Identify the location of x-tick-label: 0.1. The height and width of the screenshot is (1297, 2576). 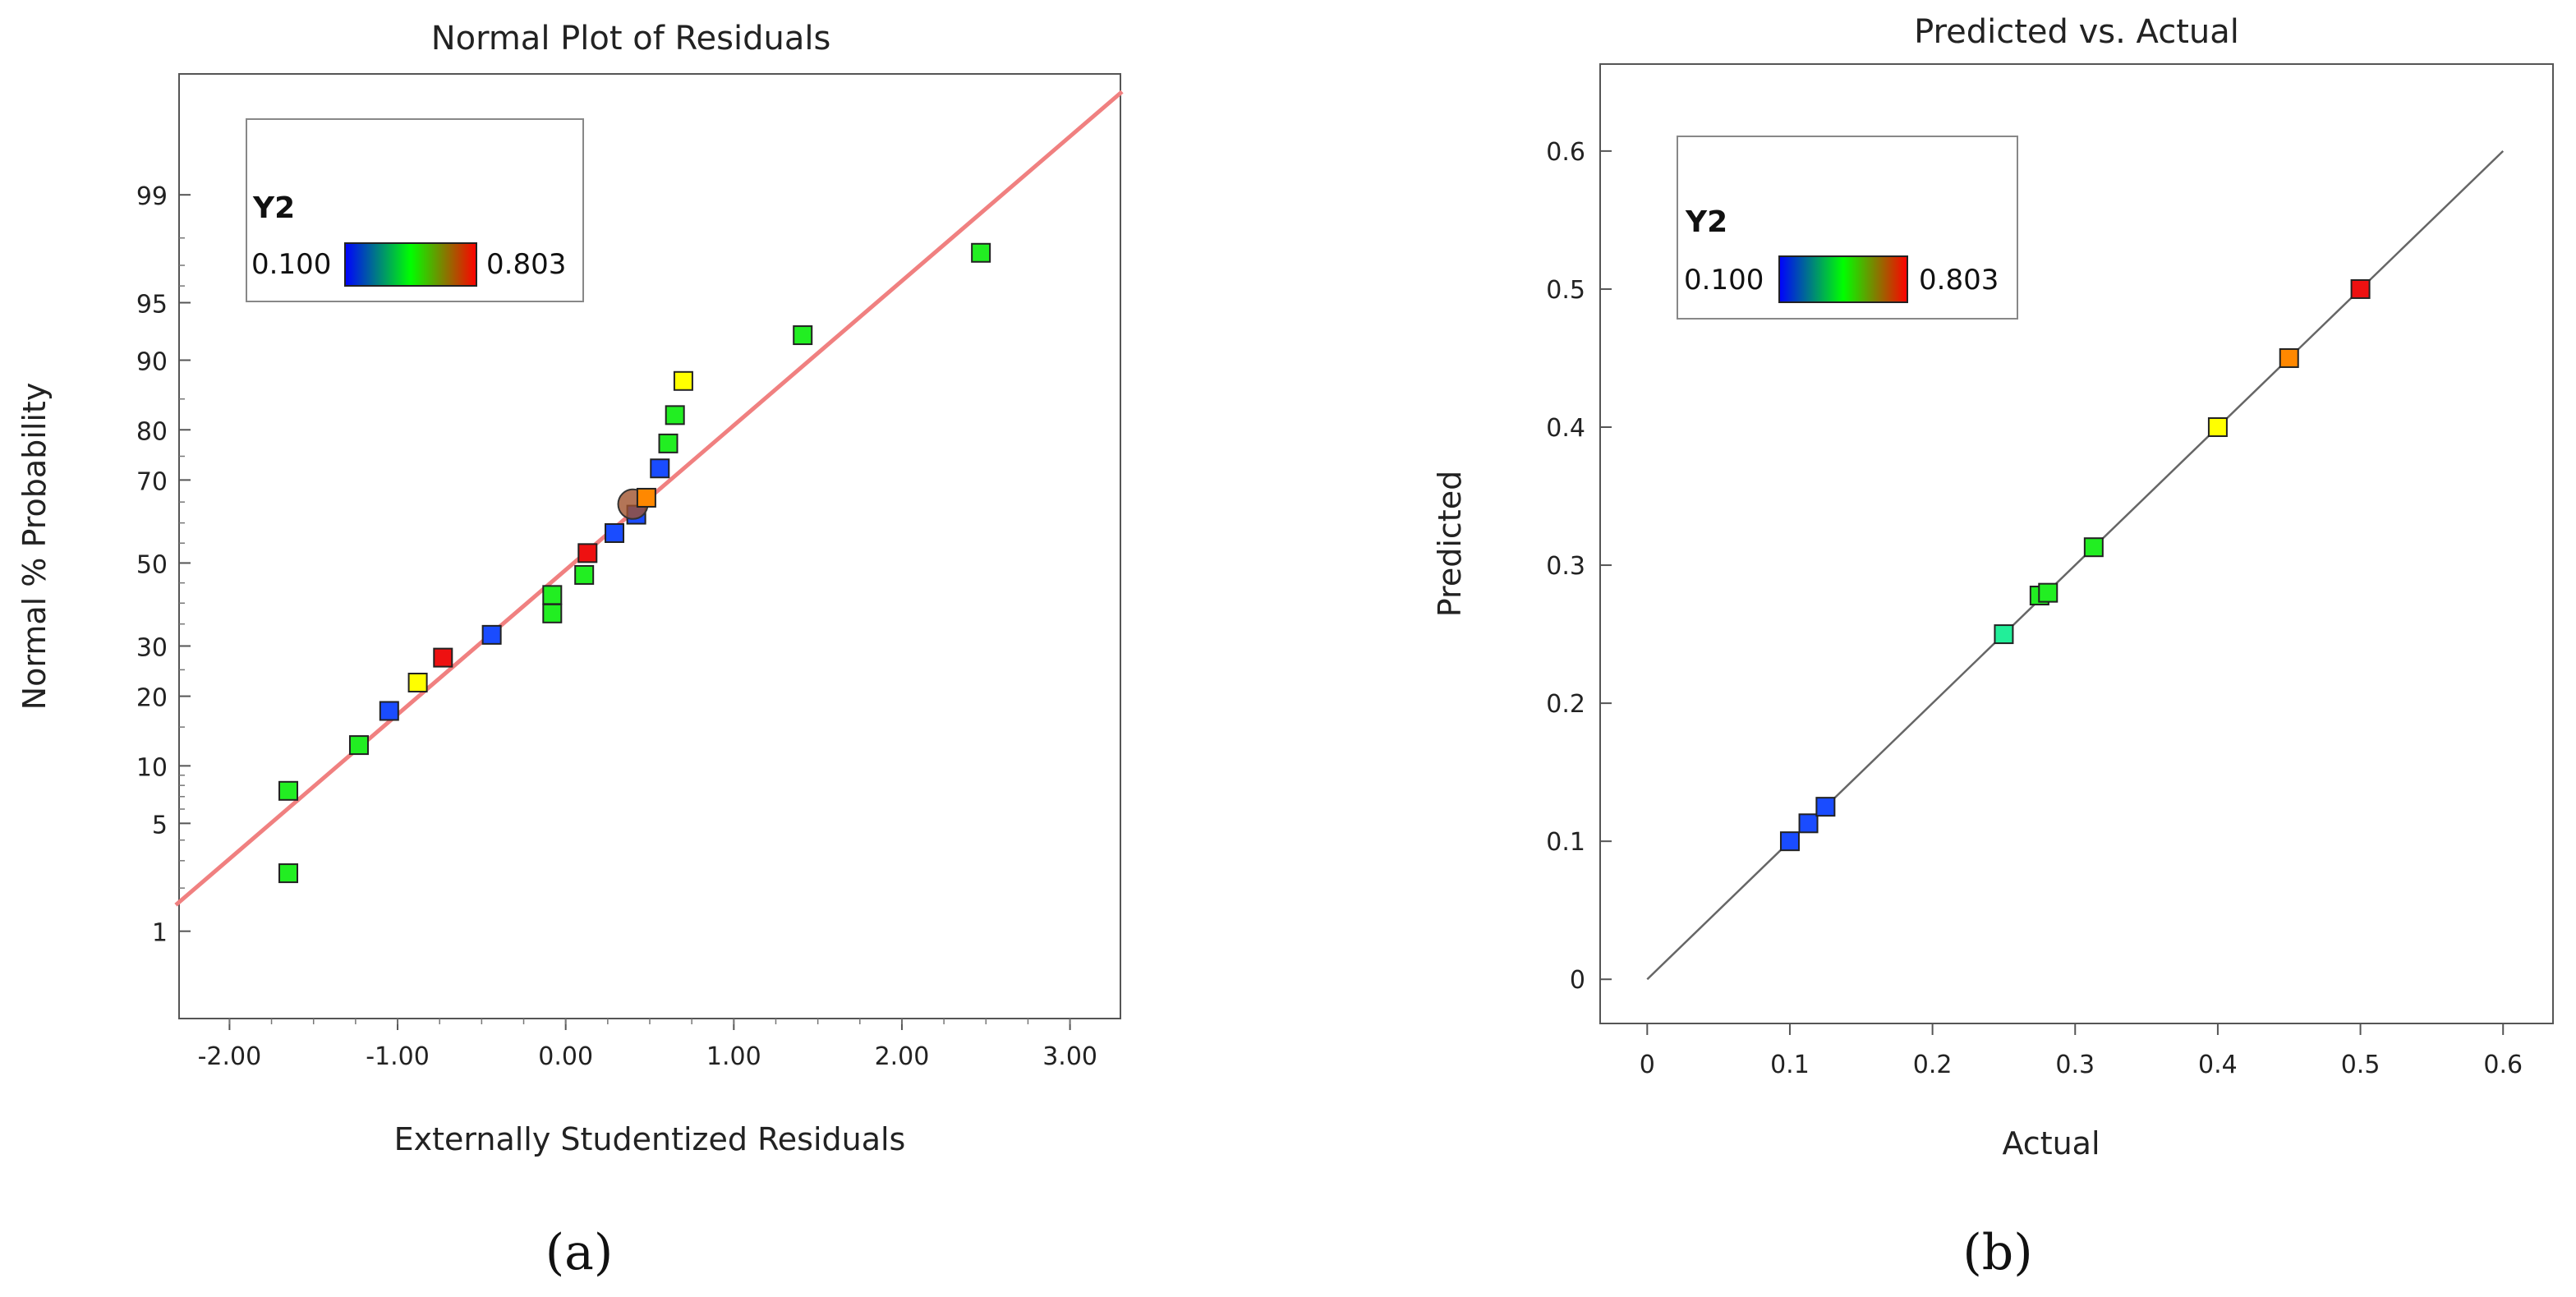
(1790, 1065).